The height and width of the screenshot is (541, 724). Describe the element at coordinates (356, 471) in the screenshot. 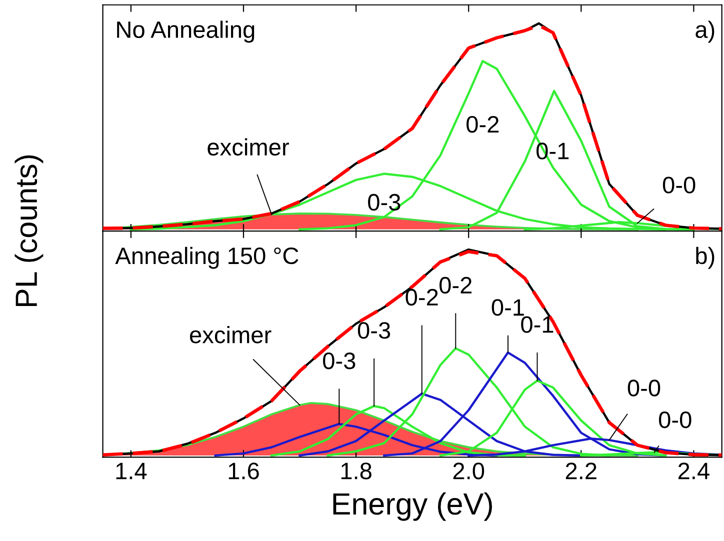

I see `x-tick-label: 1.8` at that location.